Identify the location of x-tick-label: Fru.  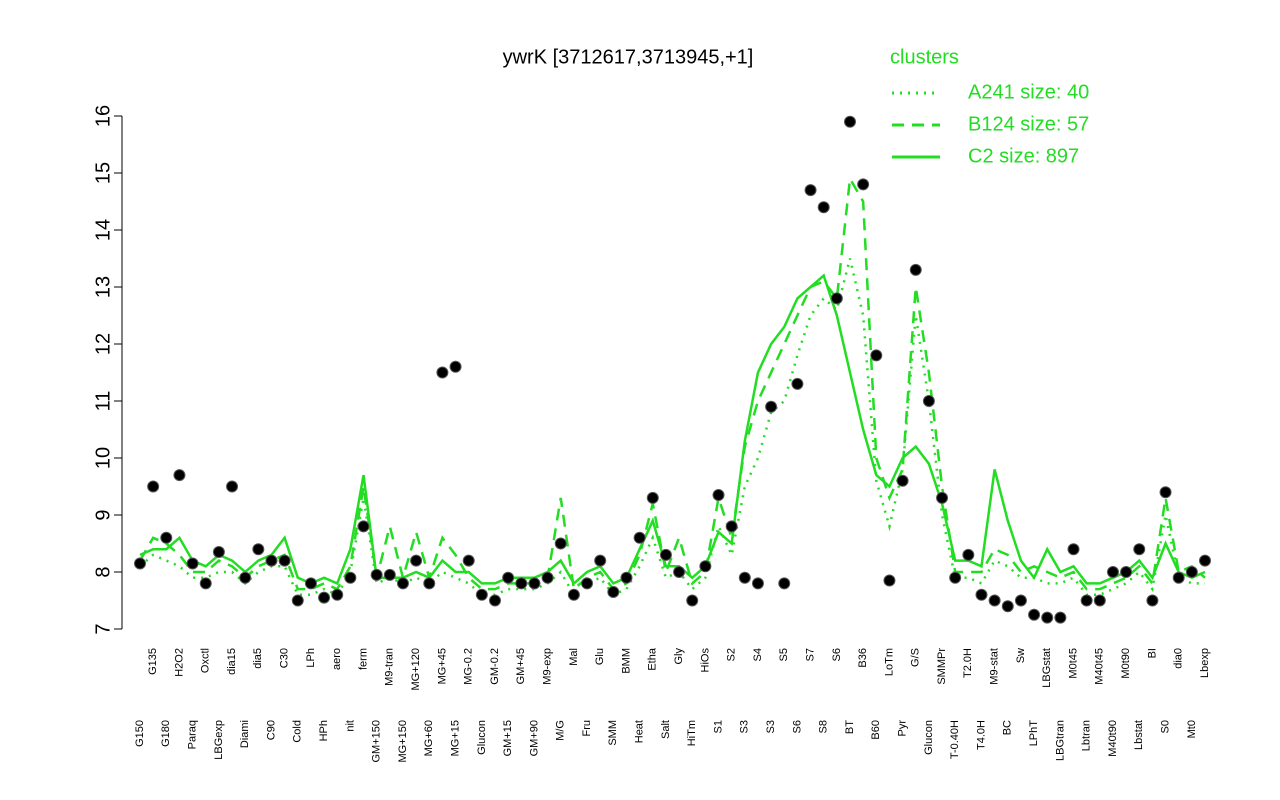
(587, 728).